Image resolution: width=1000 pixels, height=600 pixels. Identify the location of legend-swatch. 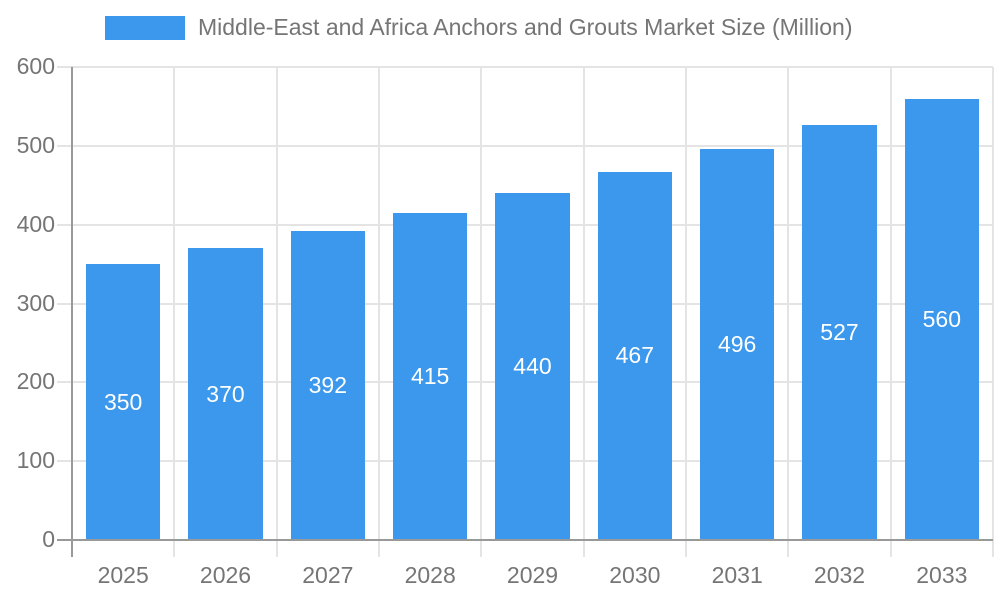
(145, 27).